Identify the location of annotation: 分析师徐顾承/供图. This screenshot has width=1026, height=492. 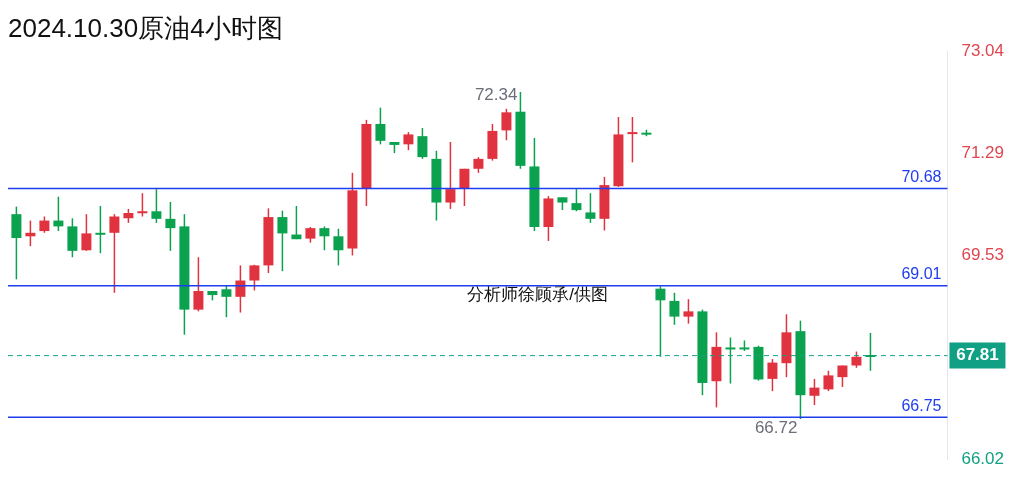
(538, 294).